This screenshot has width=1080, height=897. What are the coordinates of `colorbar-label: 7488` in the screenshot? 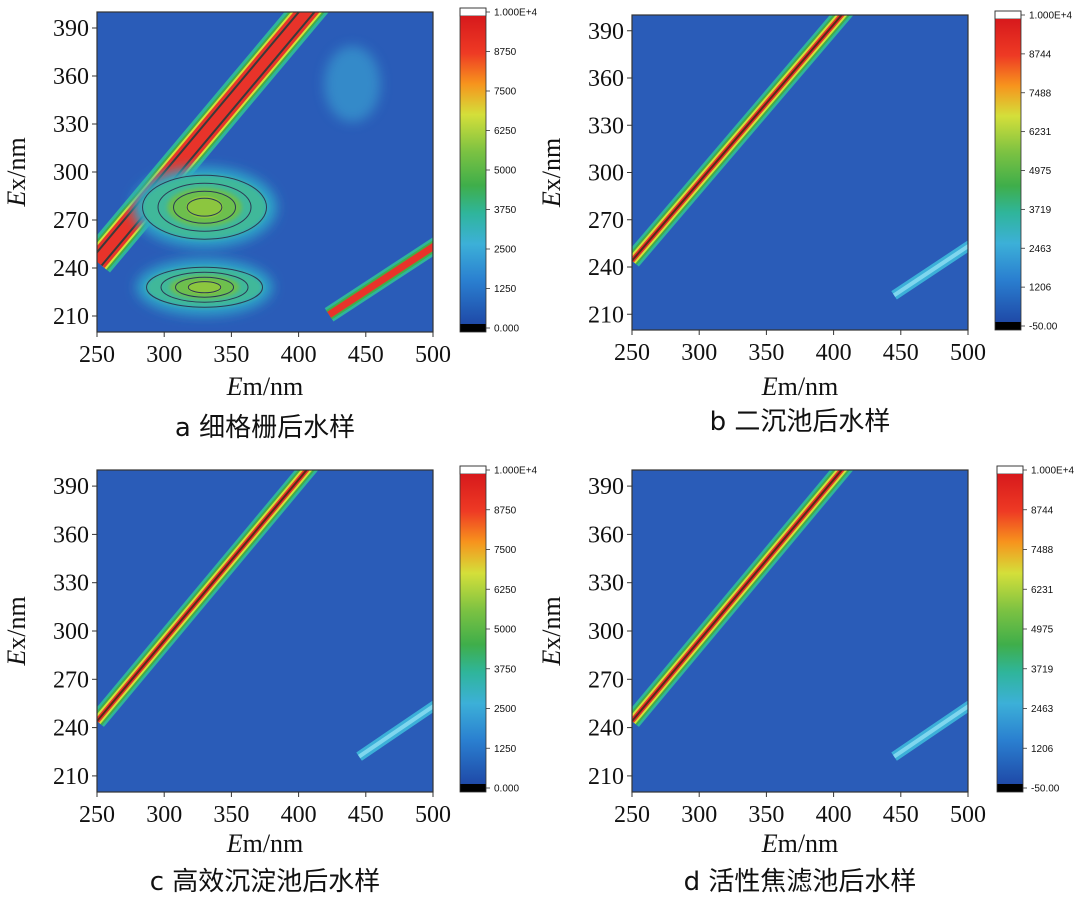 It's located at (1040, 93).